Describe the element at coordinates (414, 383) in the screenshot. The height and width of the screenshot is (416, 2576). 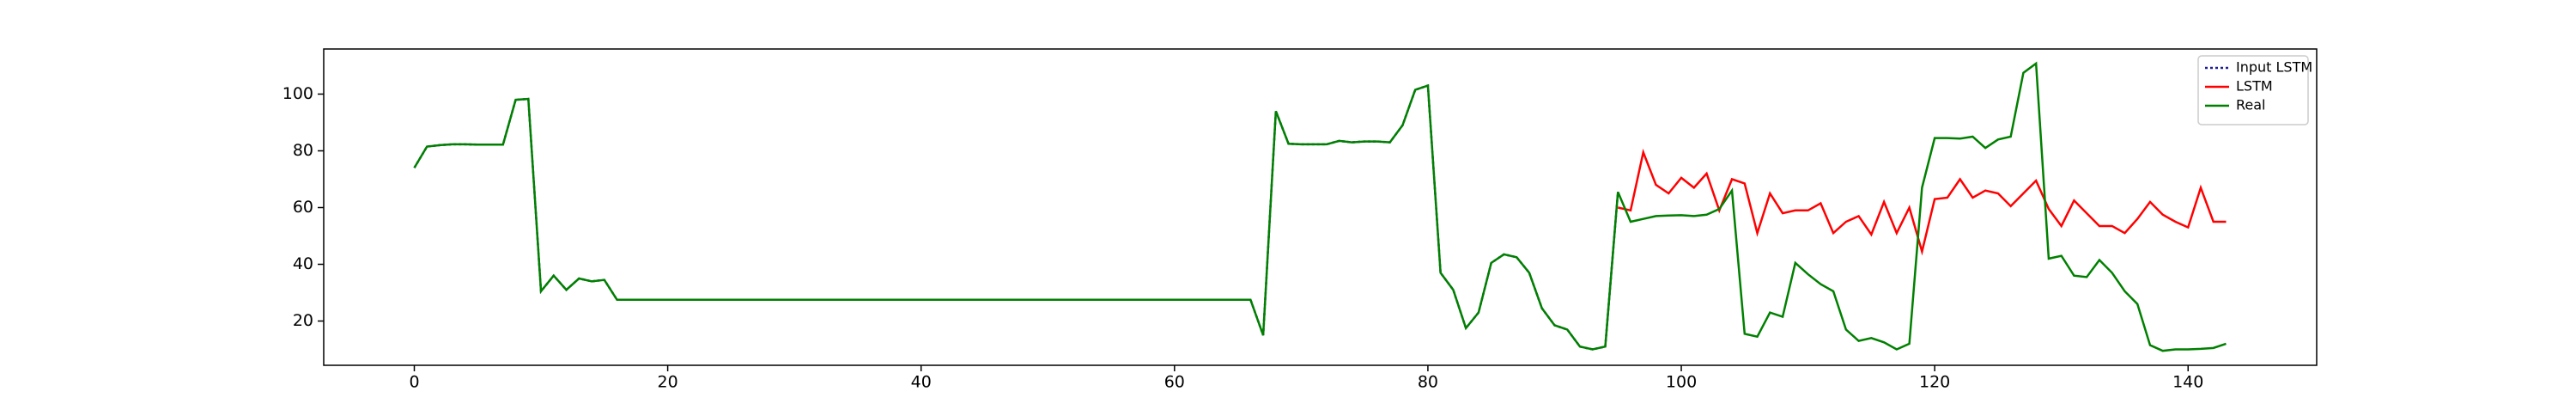
I see `x-tick-label: 0` at that location.